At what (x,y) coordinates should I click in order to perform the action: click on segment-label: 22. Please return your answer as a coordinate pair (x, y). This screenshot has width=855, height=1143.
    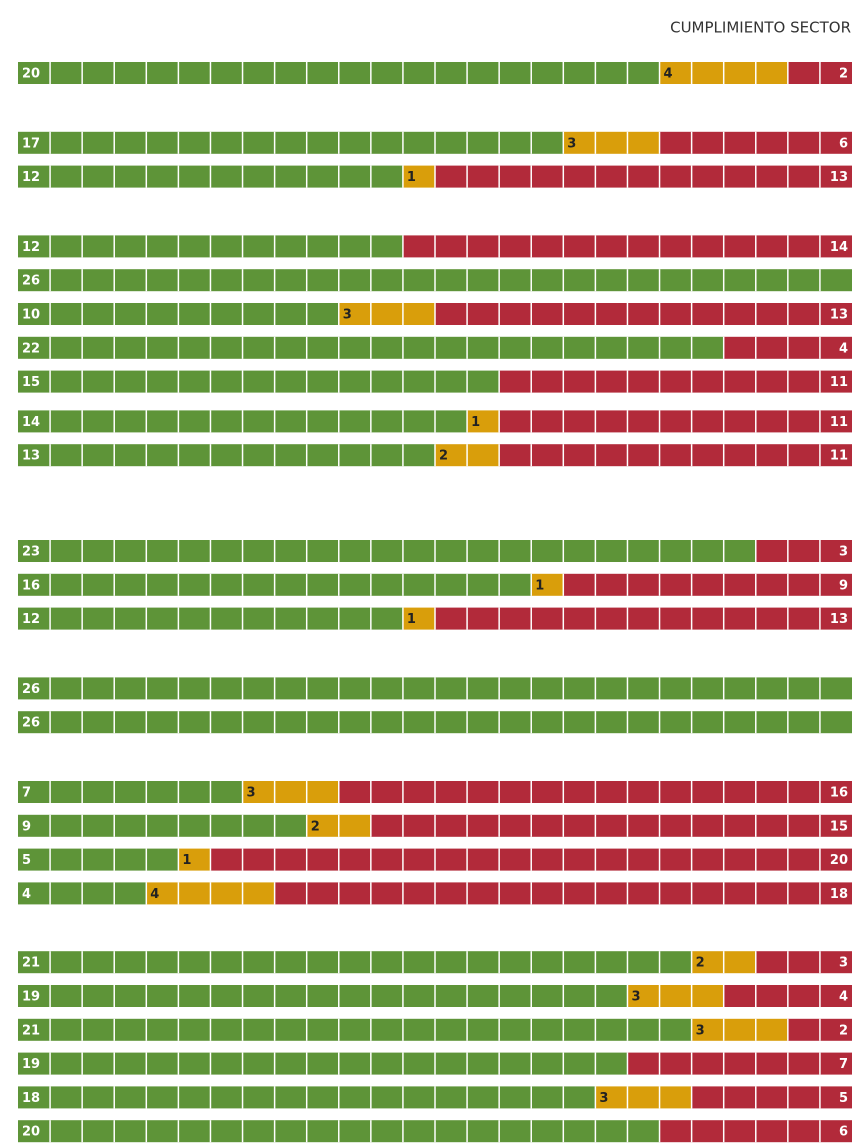
    Looking at the image, I should click on (31, 348).